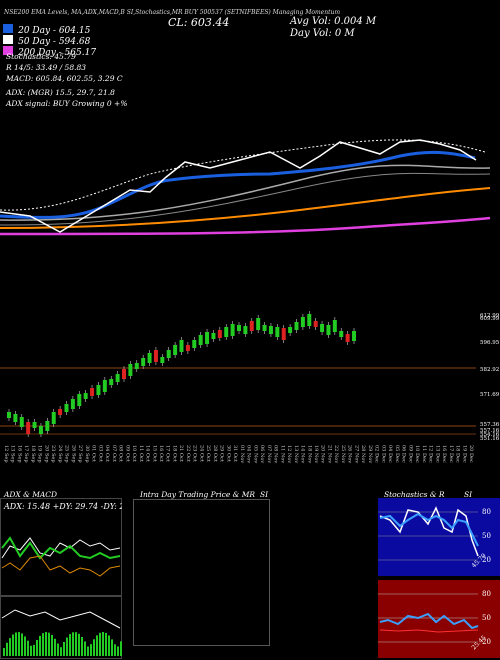  Describe the element at coordinates (316, 454) in the screenshot. I see `x-tick-label: 19 Nov` at that location.